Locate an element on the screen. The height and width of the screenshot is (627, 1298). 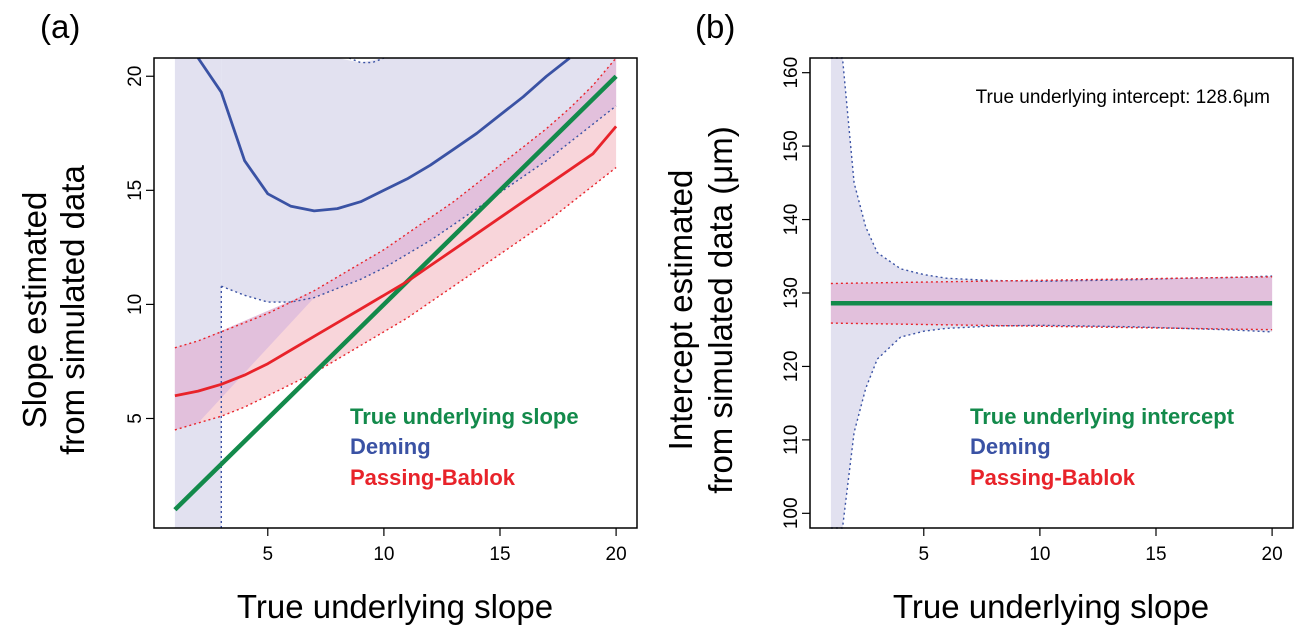
panel-a-y-tick-label: 15 is located at coordinates (135, 190).